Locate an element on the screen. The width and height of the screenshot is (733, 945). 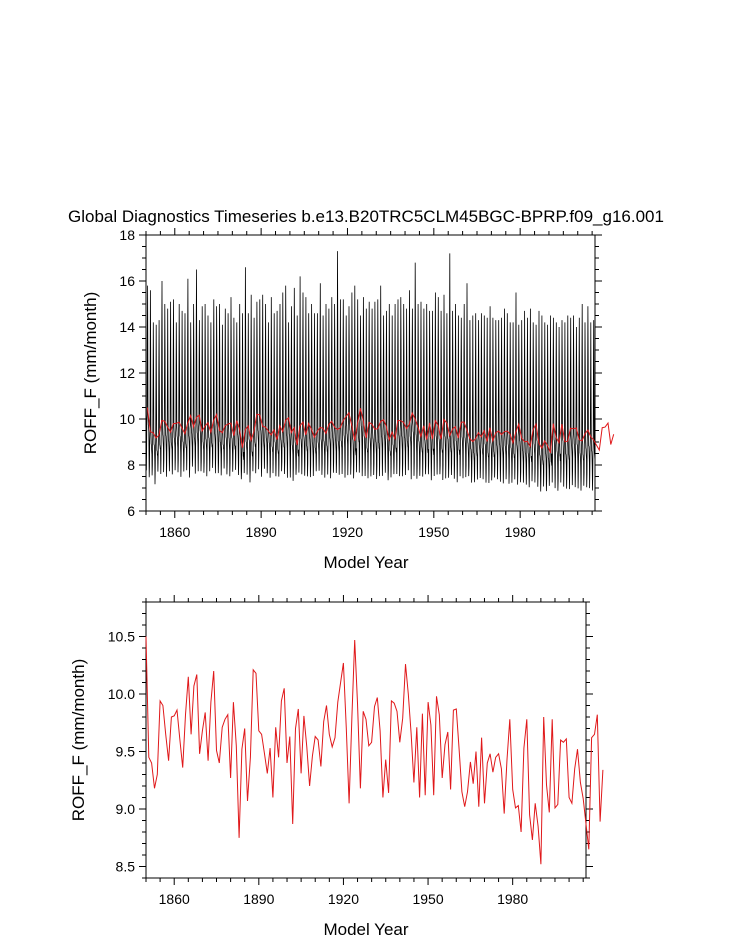
top-y-tick-label: 16 is located at coordinates (127, 281).